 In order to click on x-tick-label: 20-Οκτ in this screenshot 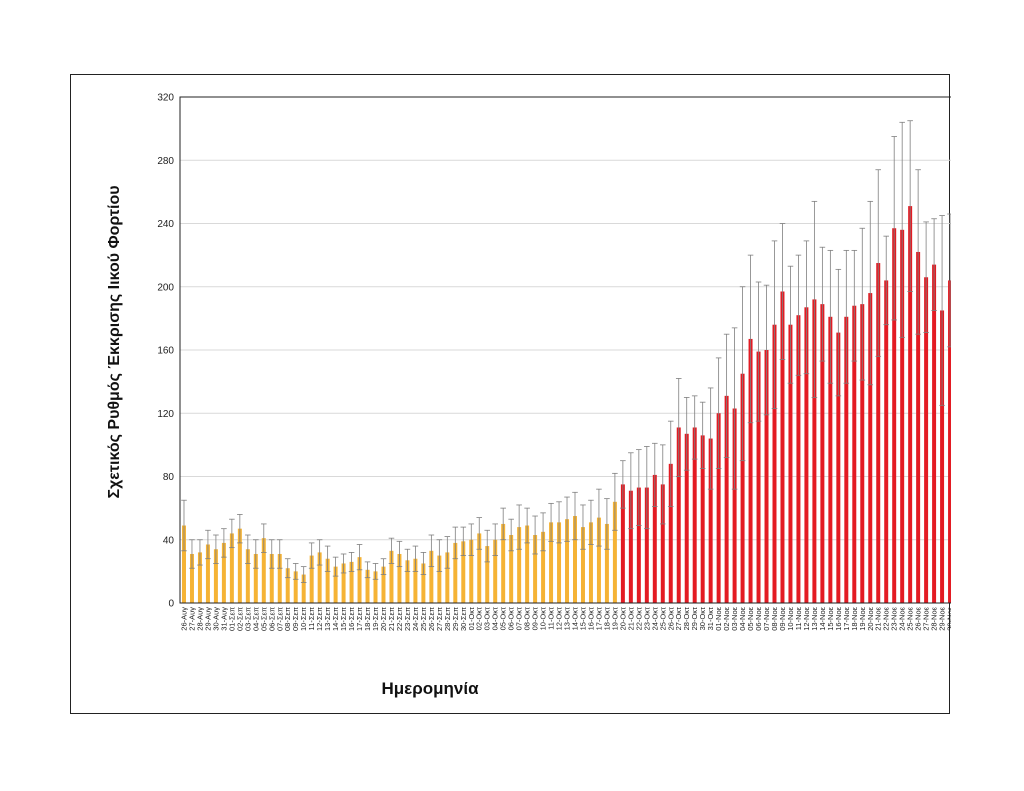, I will do `click(622, 618)`.